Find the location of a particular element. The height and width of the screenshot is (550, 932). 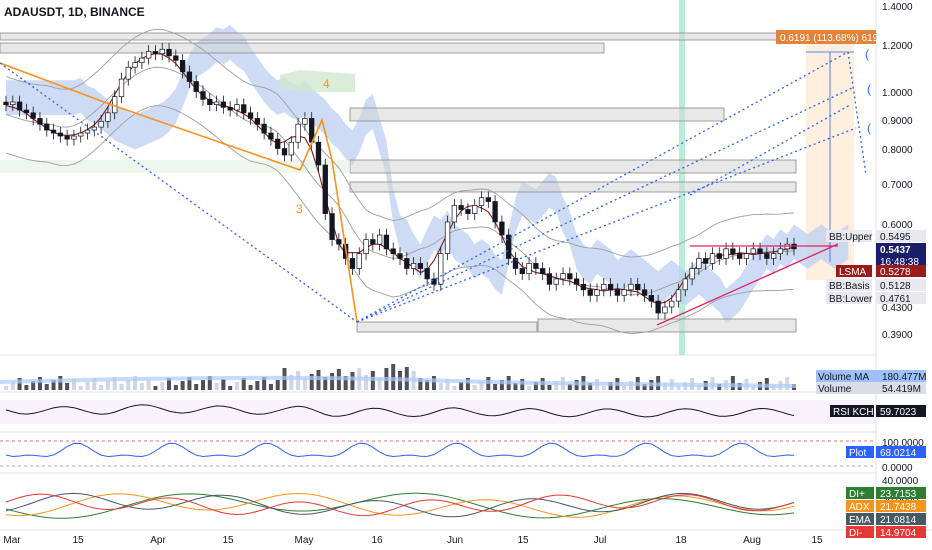

time-tick: 15 is located at coordinates (817, 540).